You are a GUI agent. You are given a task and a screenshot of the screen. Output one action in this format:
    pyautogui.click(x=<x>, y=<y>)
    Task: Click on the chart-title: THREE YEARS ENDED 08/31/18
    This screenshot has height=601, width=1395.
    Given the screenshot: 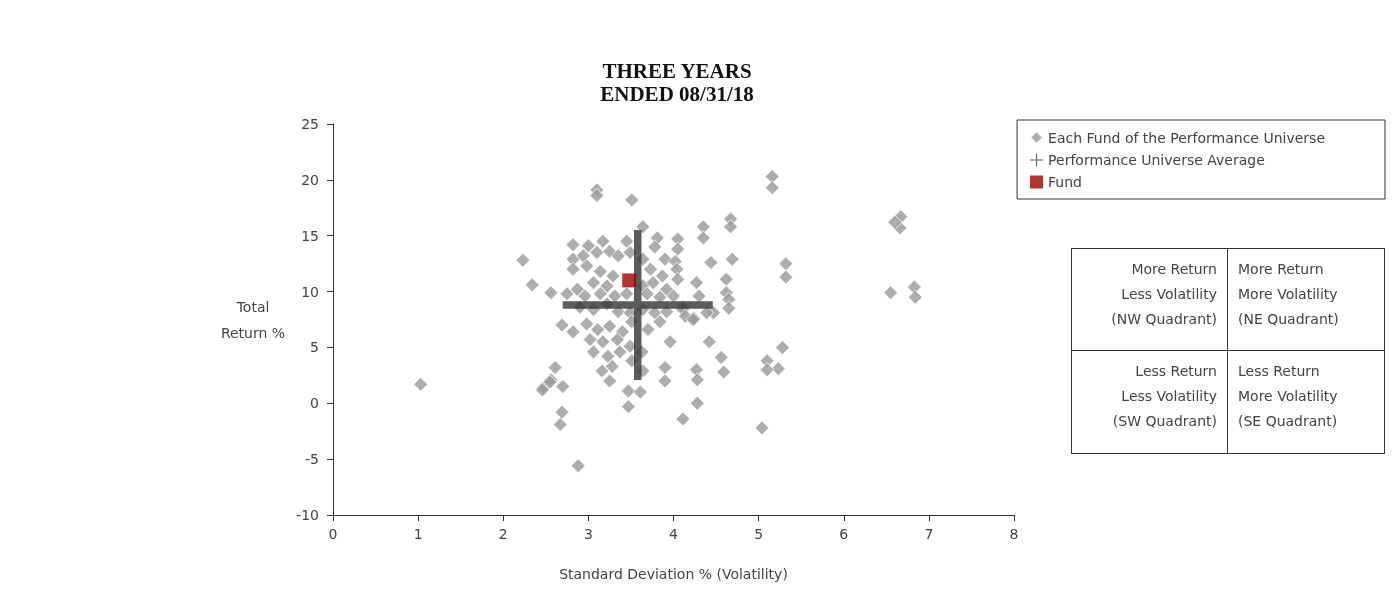 What is the action you would take?
    pyautogui.click(x=677, y=82)
    